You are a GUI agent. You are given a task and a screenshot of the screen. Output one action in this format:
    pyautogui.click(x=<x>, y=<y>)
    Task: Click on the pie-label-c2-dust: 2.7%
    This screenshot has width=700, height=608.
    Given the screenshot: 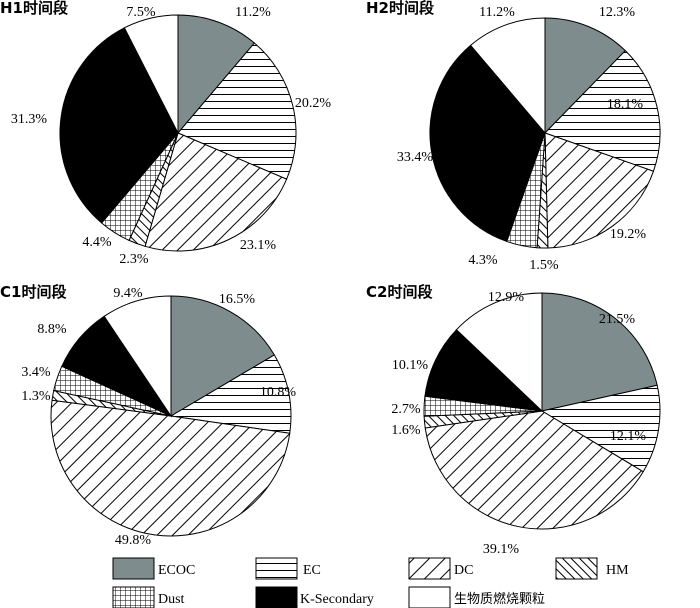 What is the action you would take?
    pyautogui.click(x=406, y=409)
    